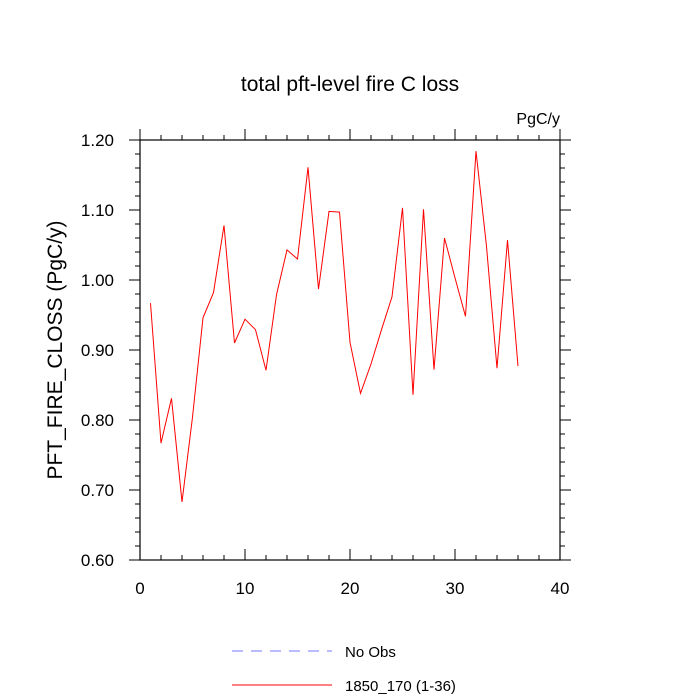  Describe the element at coordinates (97, 490) in the screenshot. I see `y-tick-label: 0.70` at that location.